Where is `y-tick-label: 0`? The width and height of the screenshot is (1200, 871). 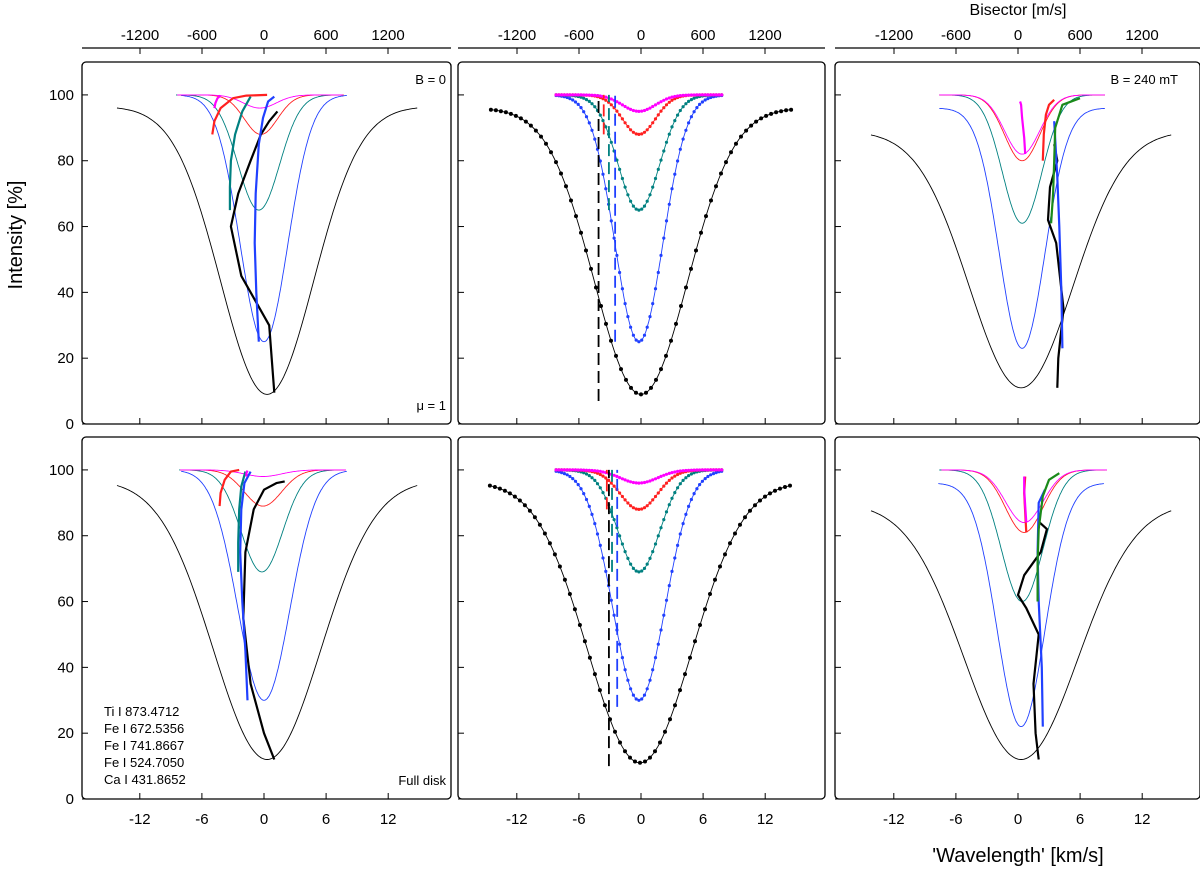 y-tick-label: 0 is located at coordinates (70, 799).